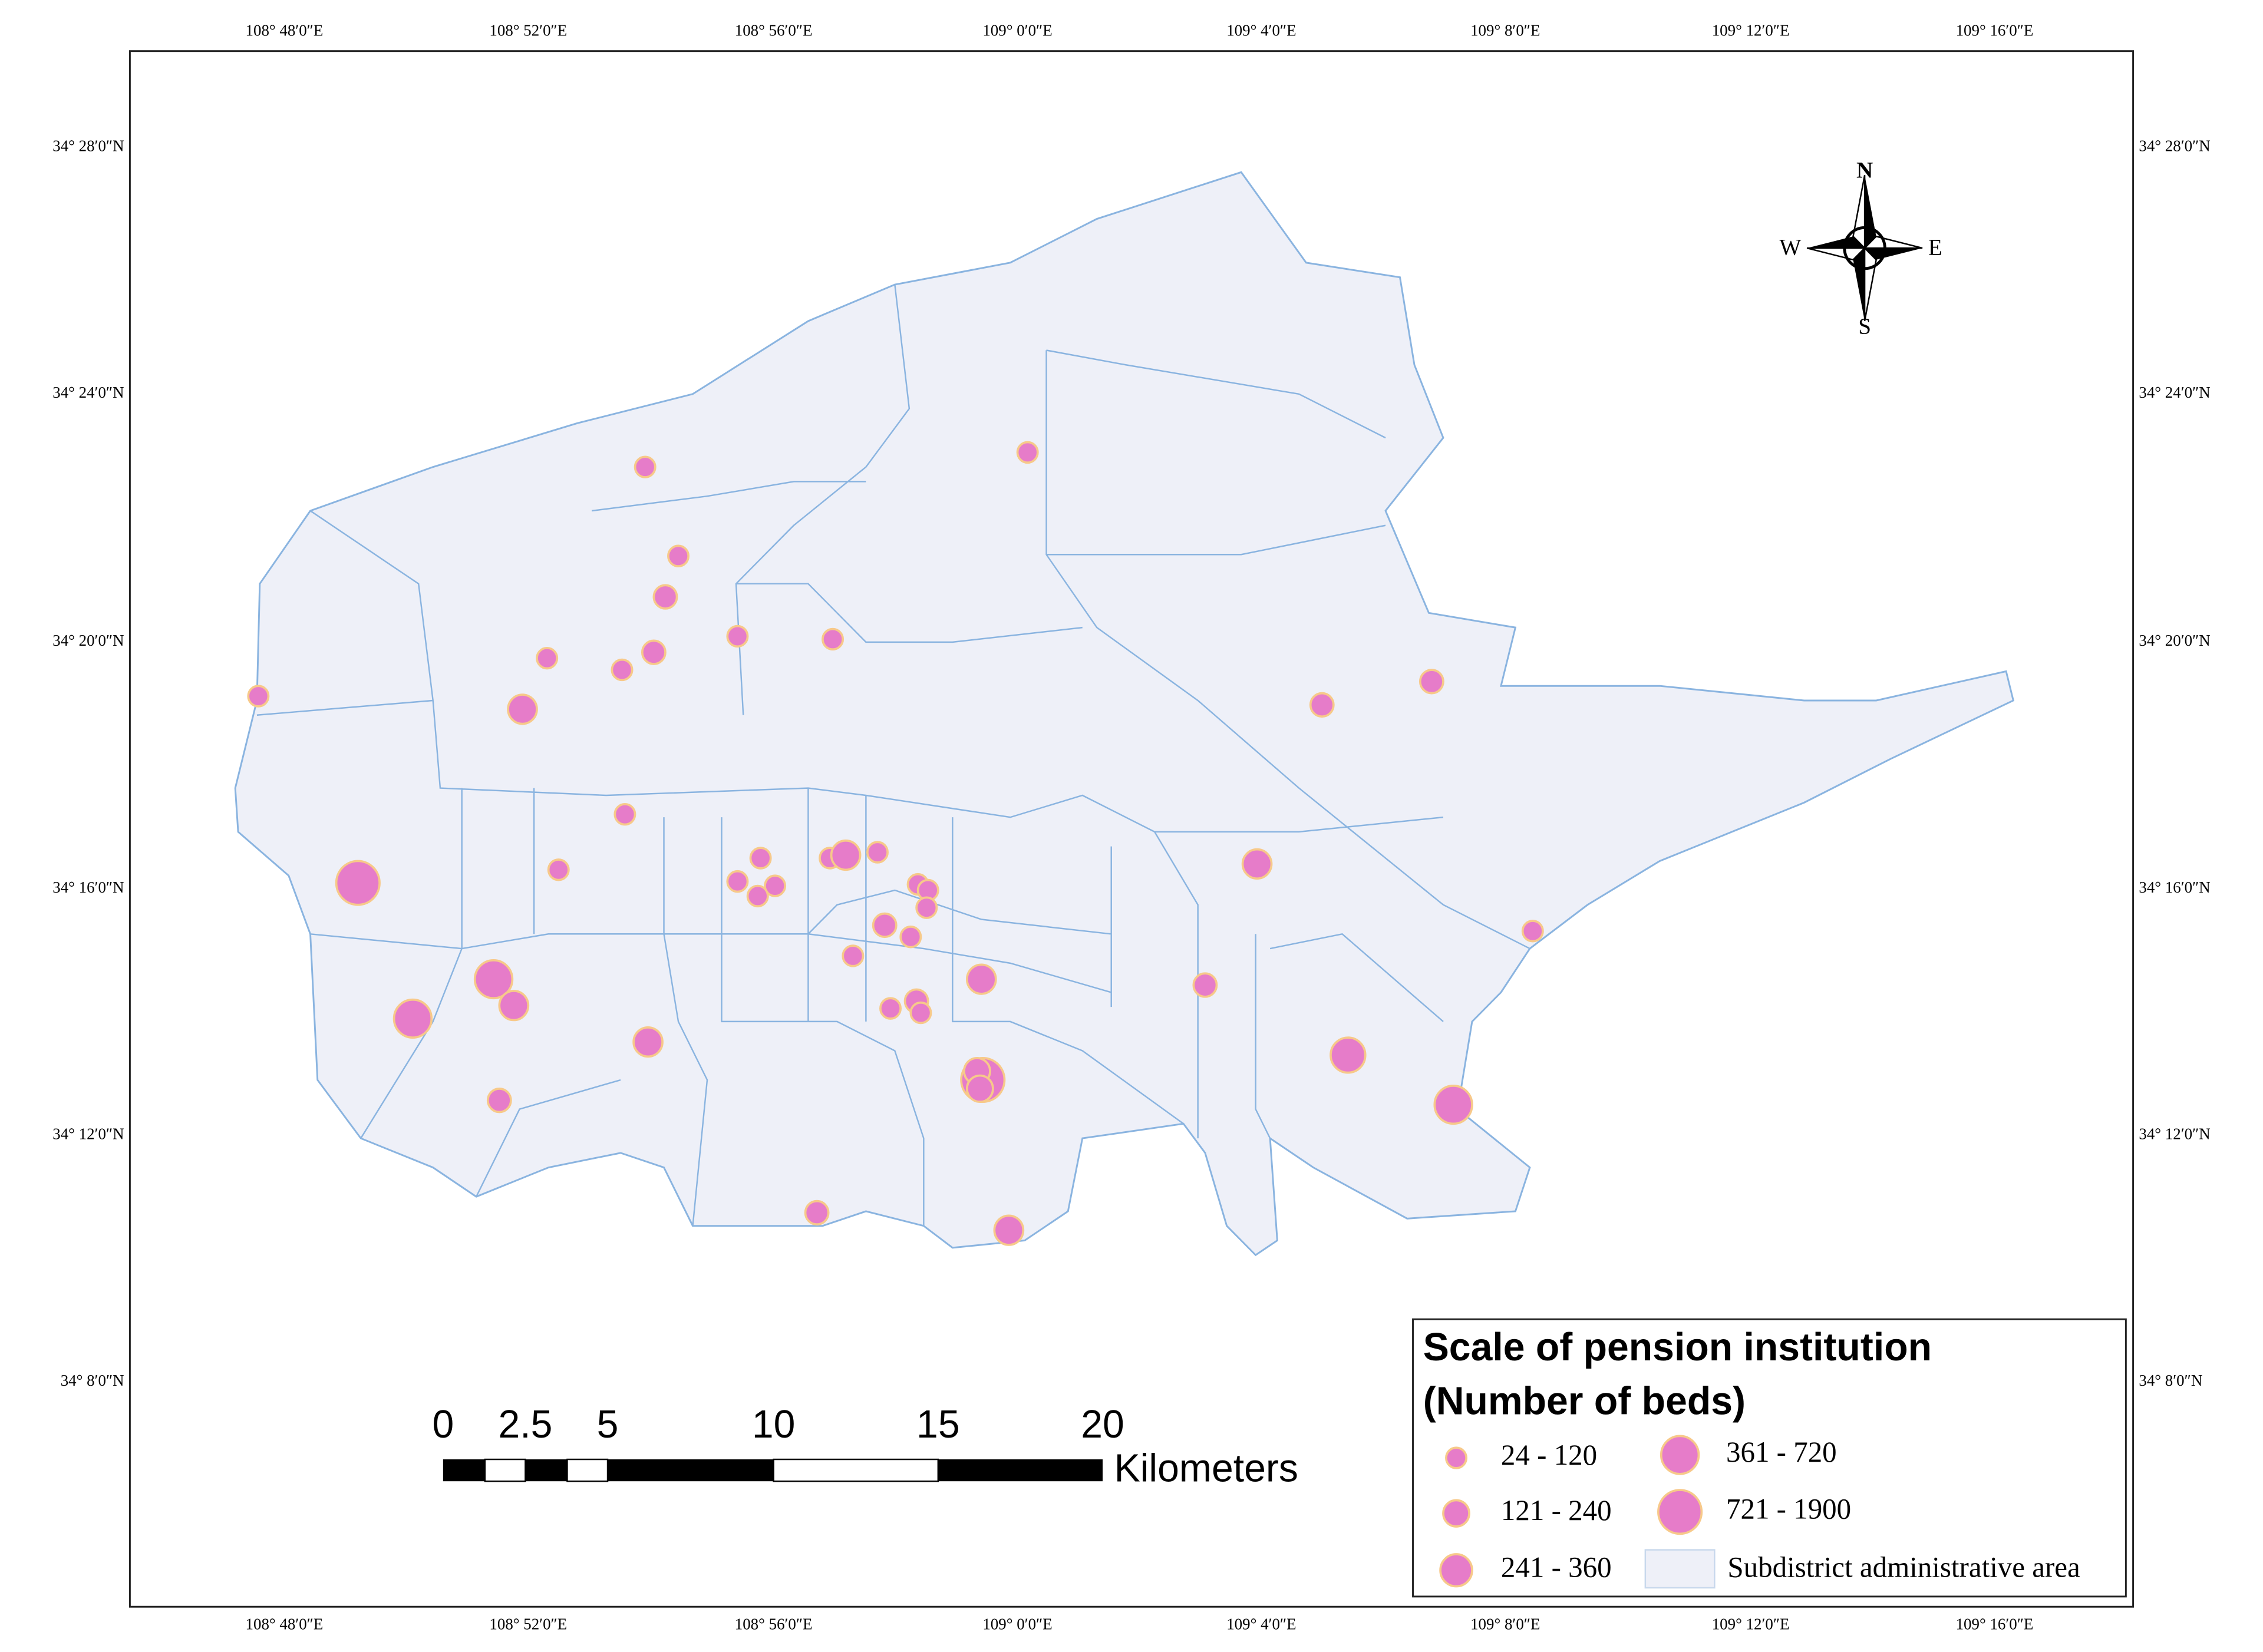 This screenshot has height=1652, width=2263. What do you see at coordinates (938, 1424) in the screenshot?
I see `scale-tick-label: 15` at bounding box center [938, 1424].